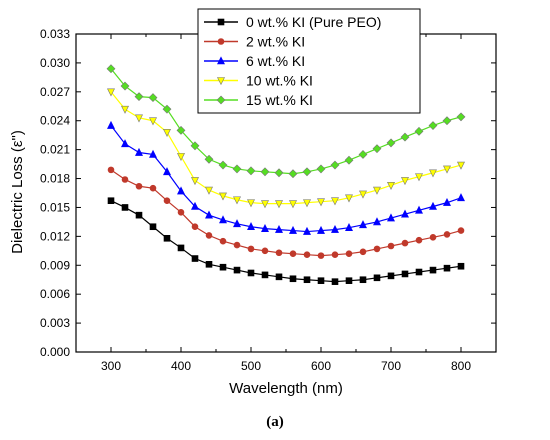 Image resolution: width=550 pixels, height=440 pixels. Describe the element at coordinates (321, 366) in the screenshot. I see `x-tick-label: 600` at that location.